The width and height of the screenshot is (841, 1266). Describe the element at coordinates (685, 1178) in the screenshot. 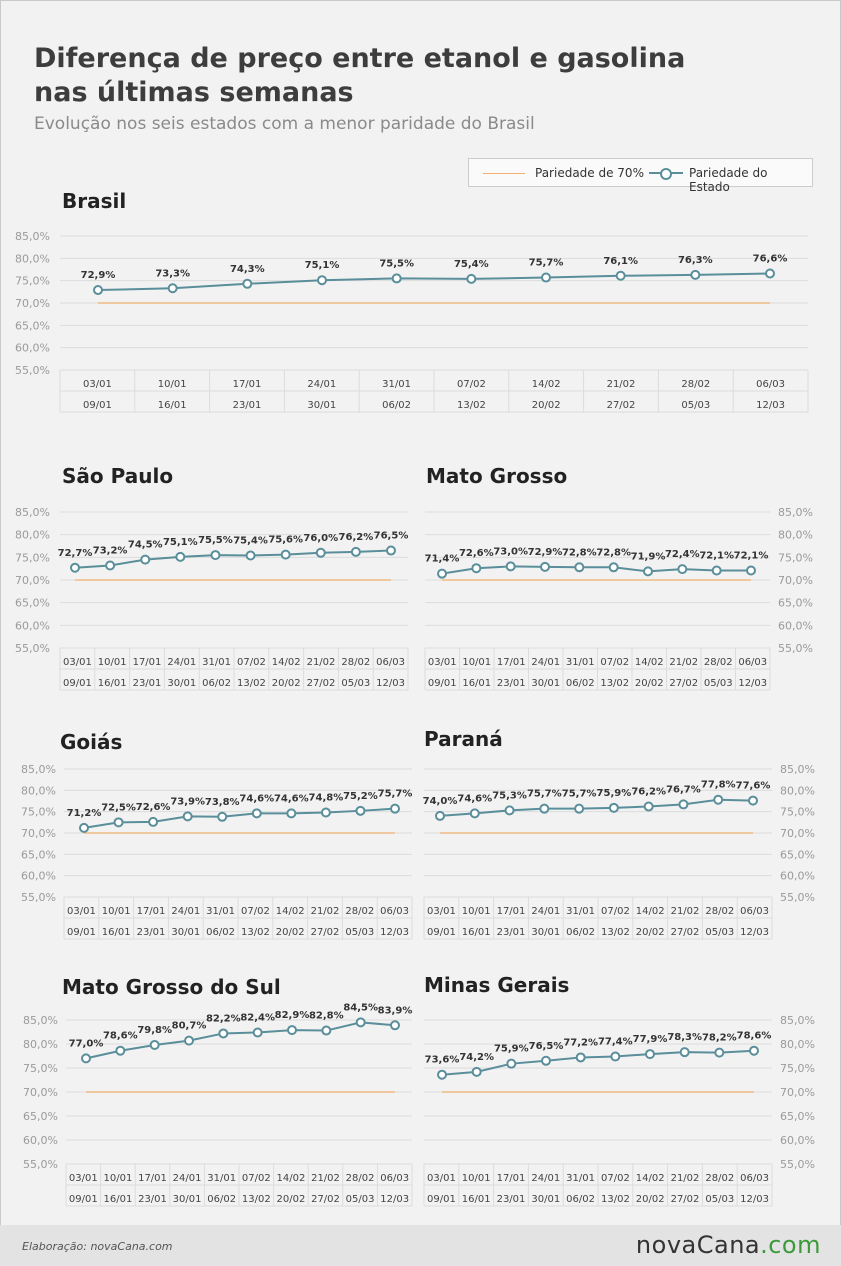

I see `minas-gerais-category-start-label: 21/02` at that location.